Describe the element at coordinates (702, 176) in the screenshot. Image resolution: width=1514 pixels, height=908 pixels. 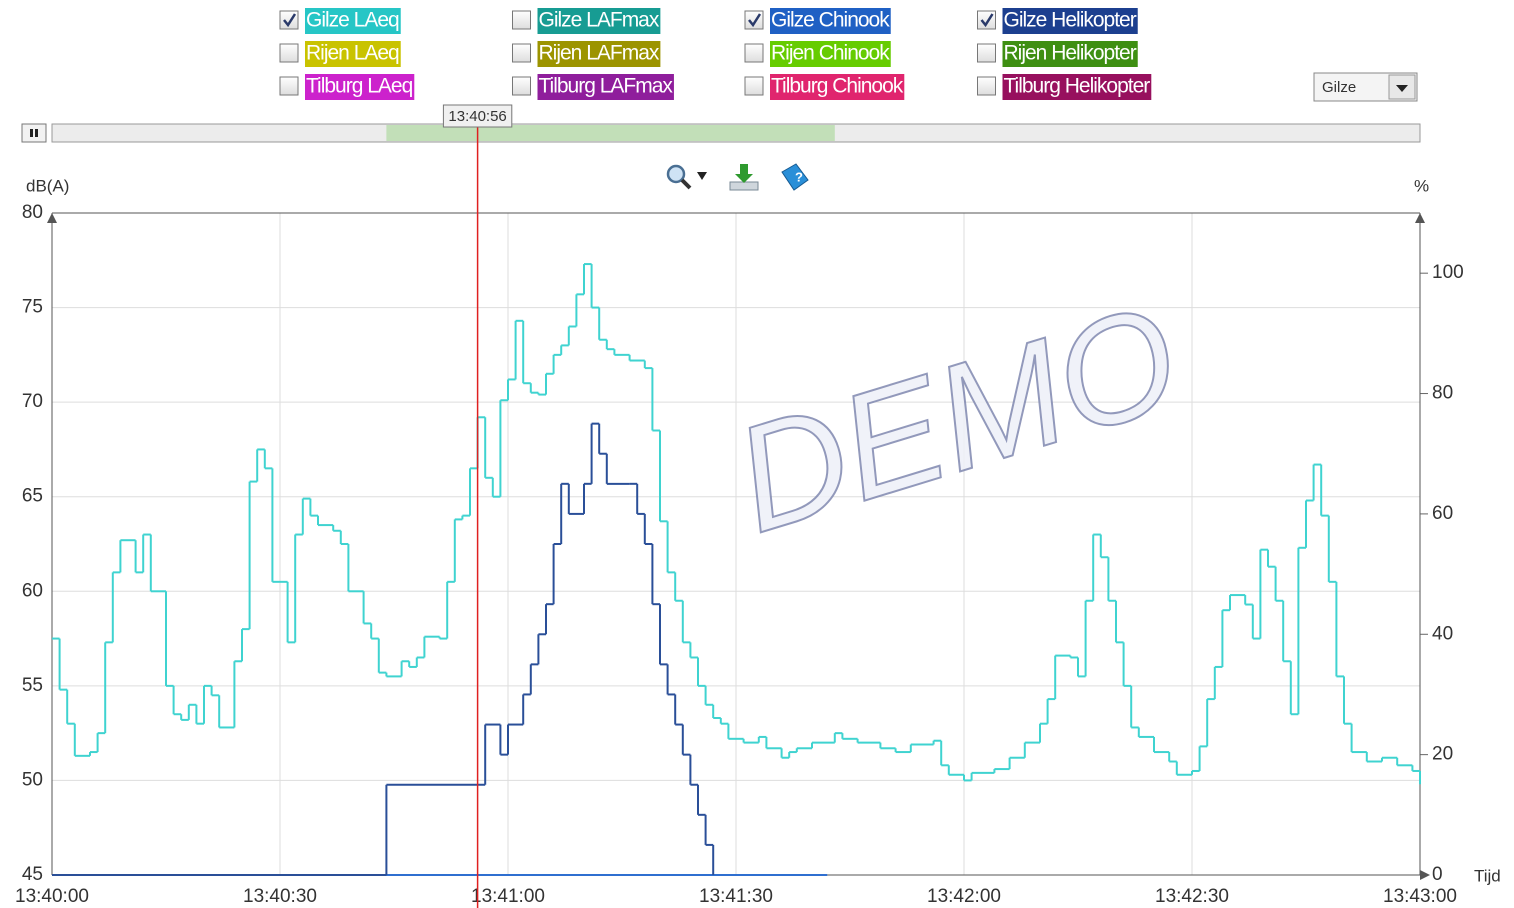
I see `zoom-arrow` at that location.